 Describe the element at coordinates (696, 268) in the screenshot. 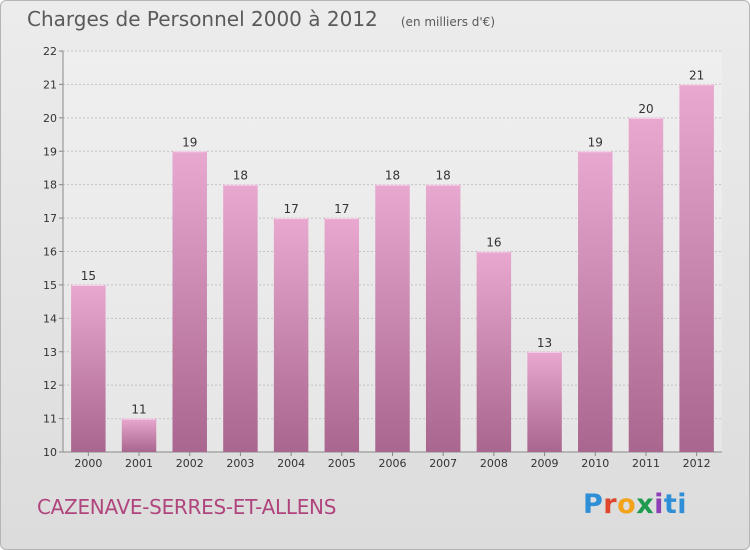

I see `bar-2012` at that location.